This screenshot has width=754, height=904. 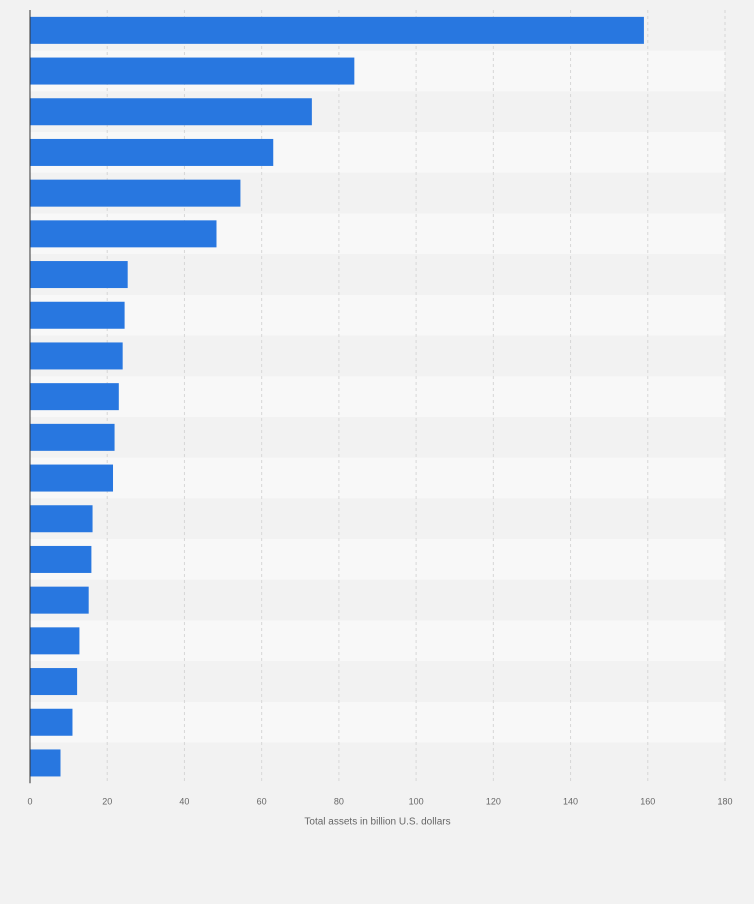 I want to click on x-tick-label: 40, so click(x=184, y=801).